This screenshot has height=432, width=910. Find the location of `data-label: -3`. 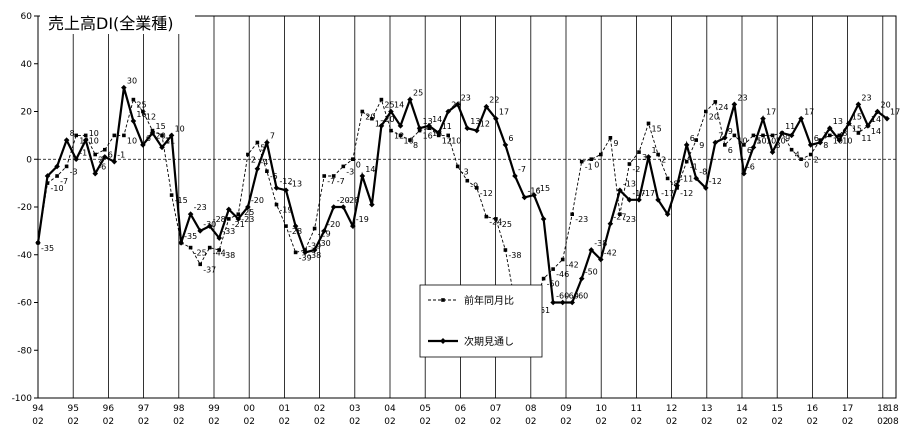

data-label: -3 is located at coordinates (465, 171).